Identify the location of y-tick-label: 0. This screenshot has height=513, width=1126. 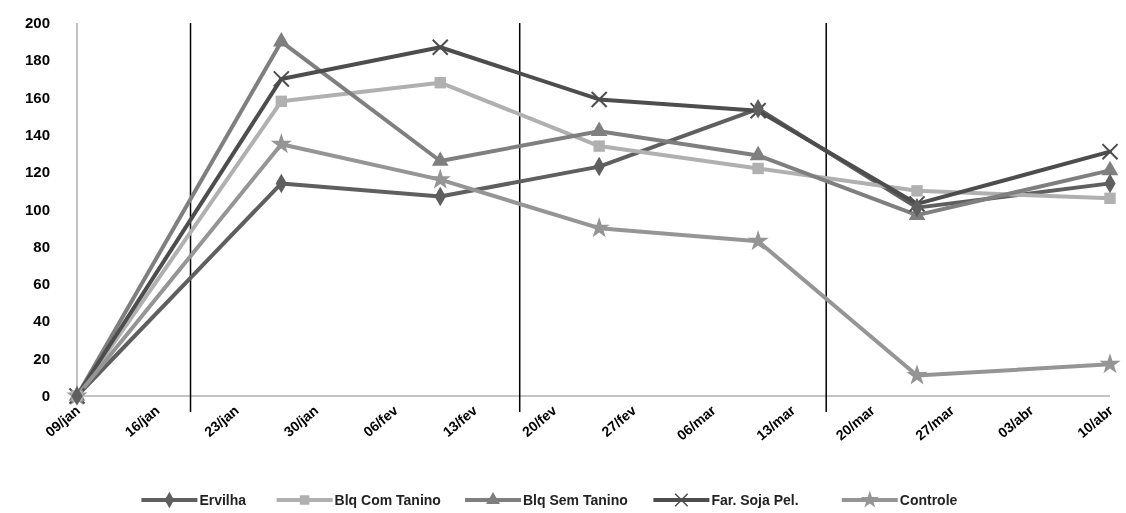
(45, 395).